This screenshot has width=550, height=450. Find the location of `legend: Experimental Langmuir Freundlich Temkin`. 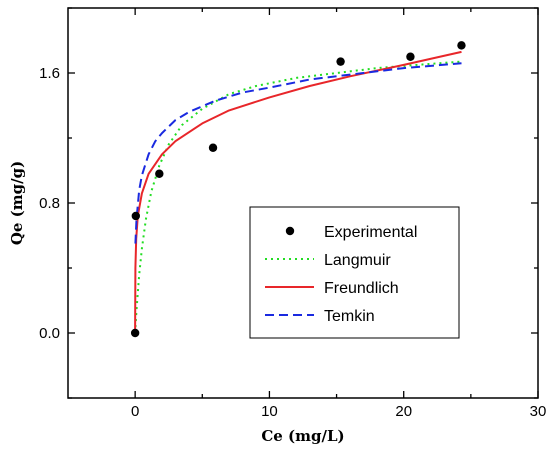

legend: Experimental Langmuir Freundlich Temkin is located at coordinates (354, 272).